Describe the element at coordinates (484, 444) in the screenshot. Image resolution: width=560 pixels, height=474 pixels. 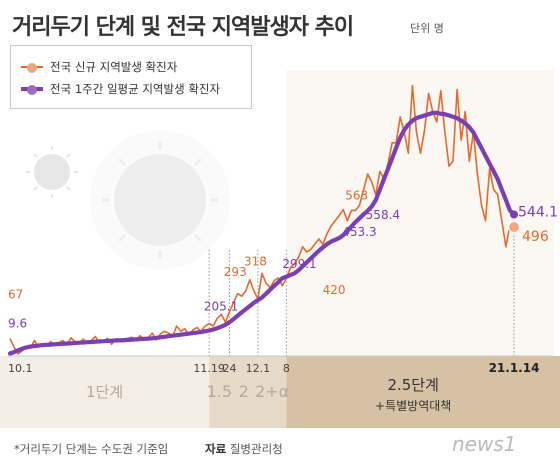
I see `news1-logo: news1` at that location.